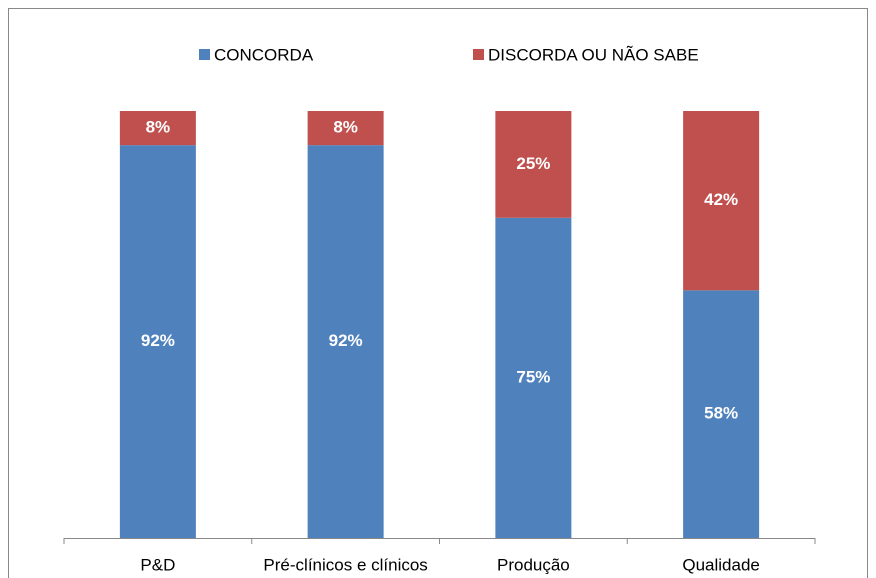 Image resolution: width=876 pixels, height=578 pixels. Describe the element at coordinates (721, 564) in the screenshot. I see `x-tick-label: Qualidade` at that location.